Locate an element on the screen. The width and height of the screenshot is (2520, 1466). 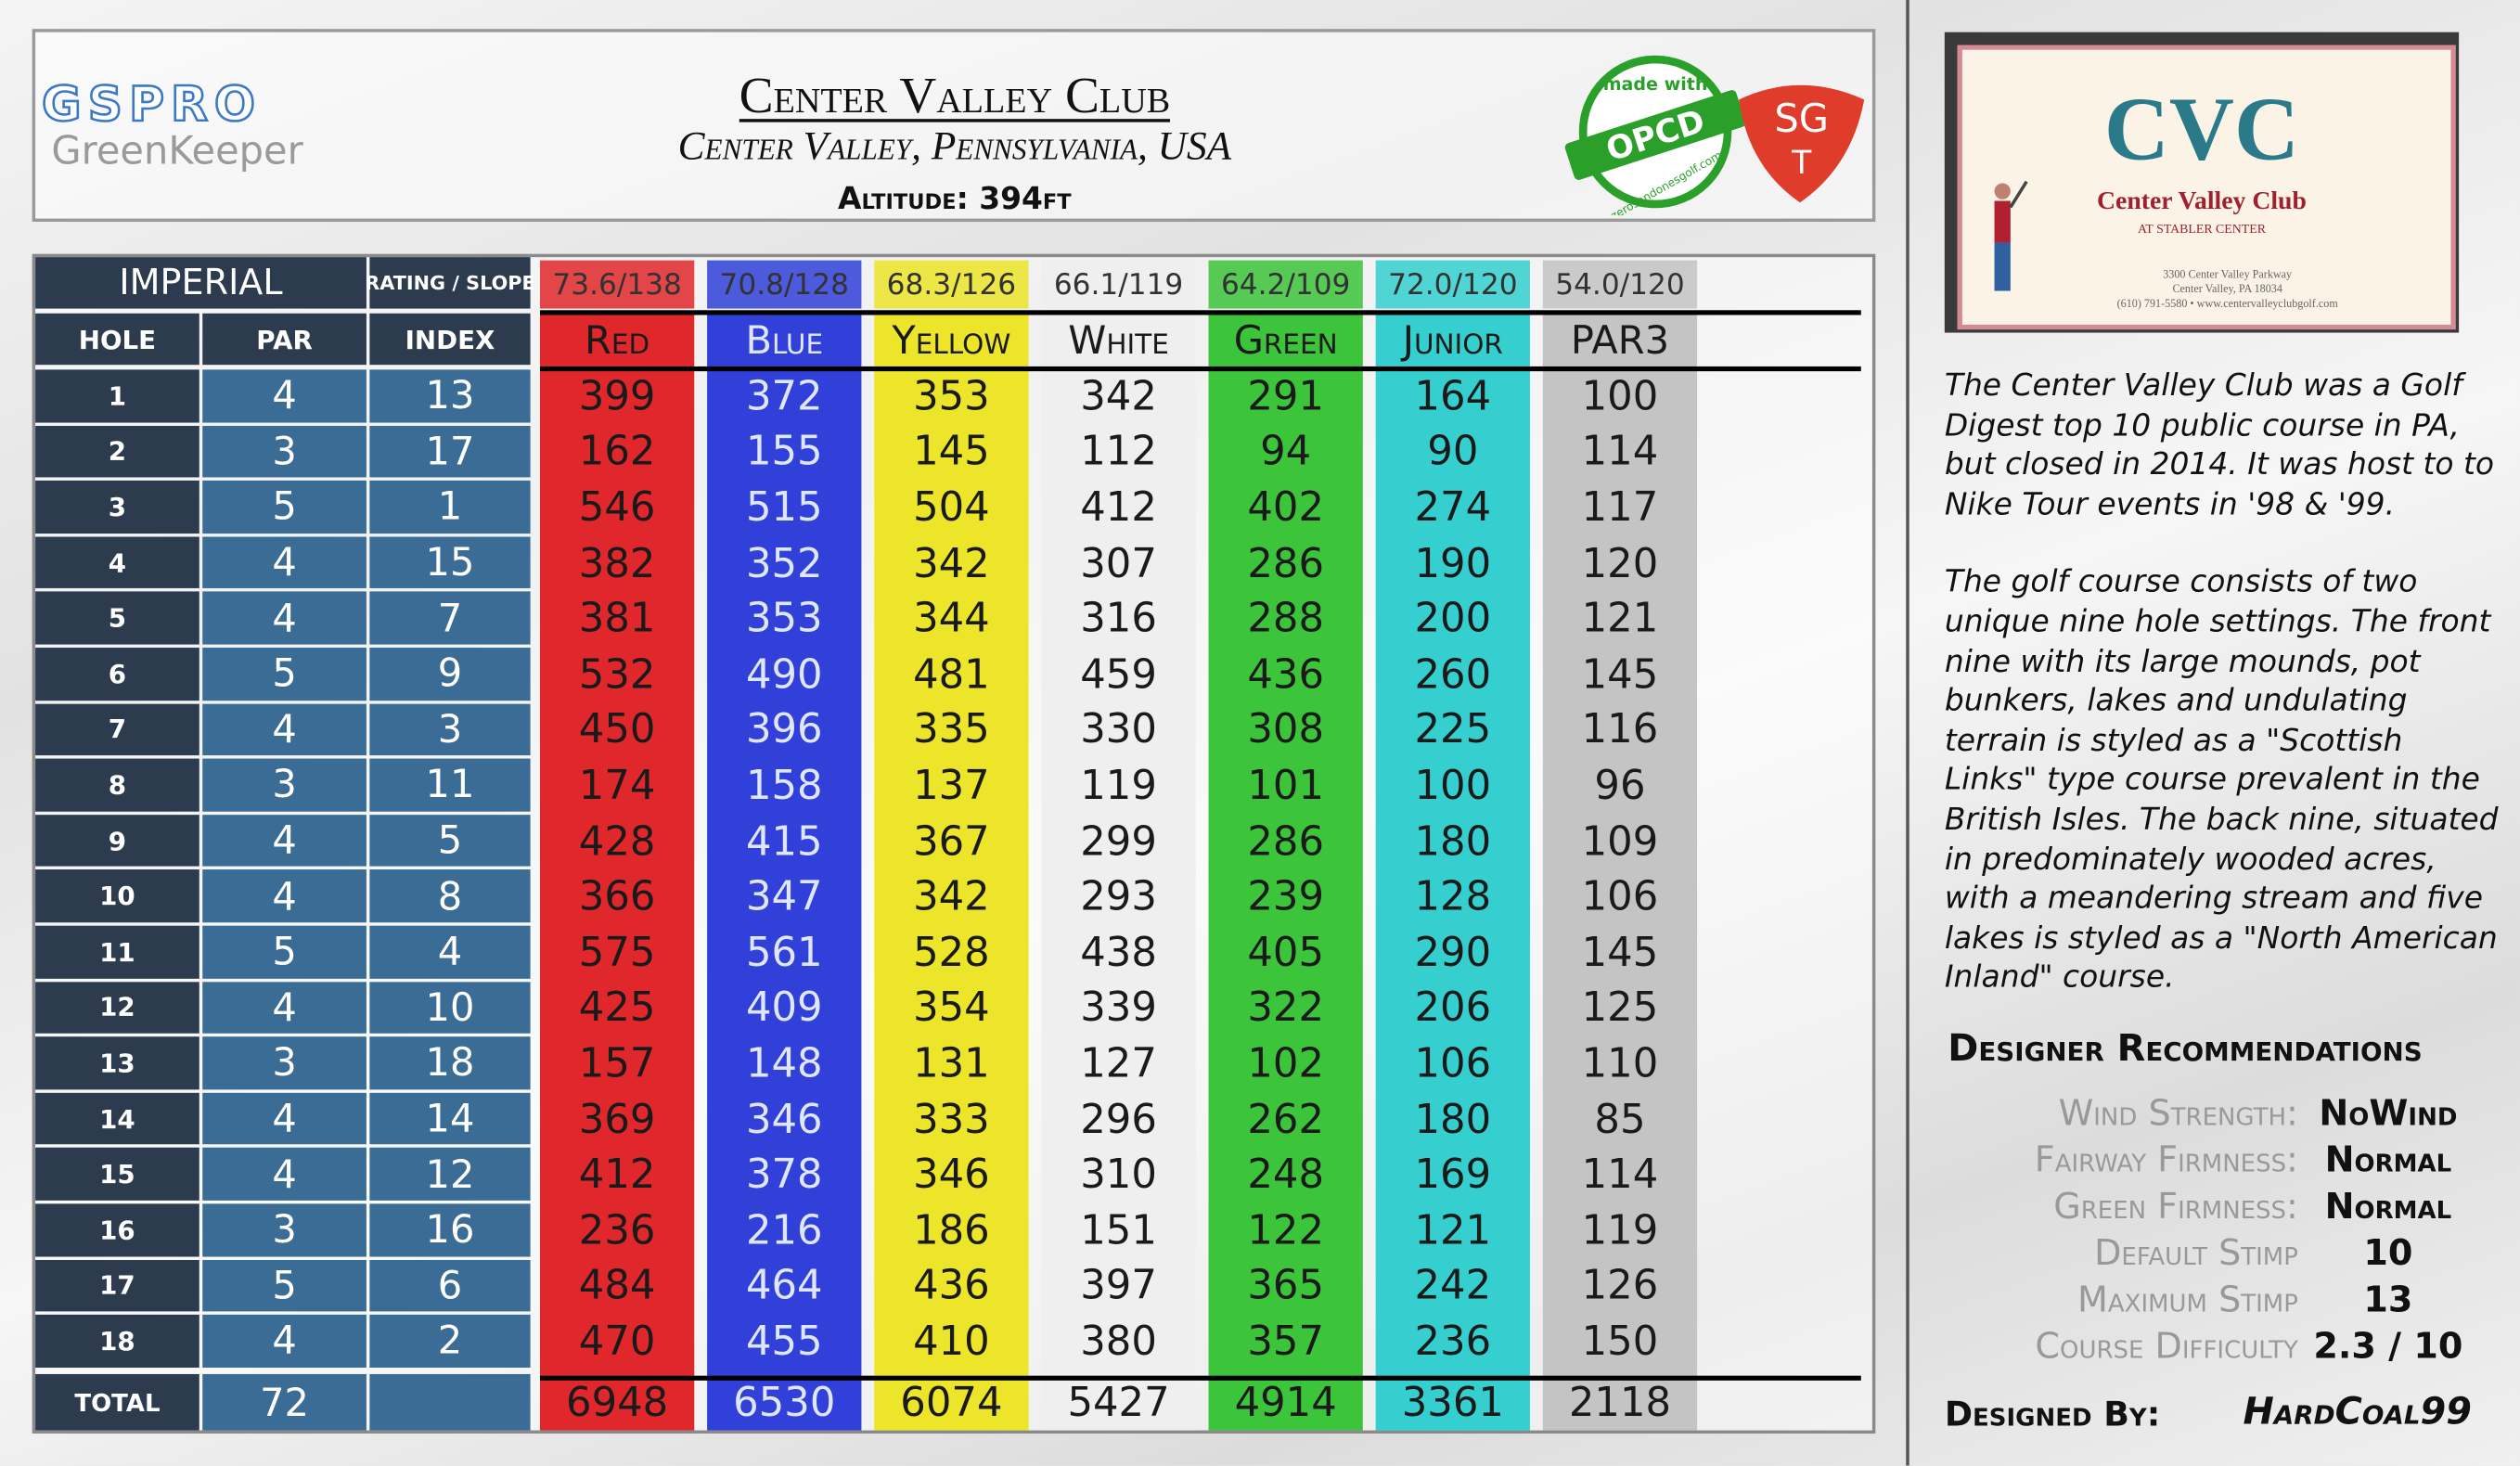
yardage: 248 is located at coordinates (1286, 1174).